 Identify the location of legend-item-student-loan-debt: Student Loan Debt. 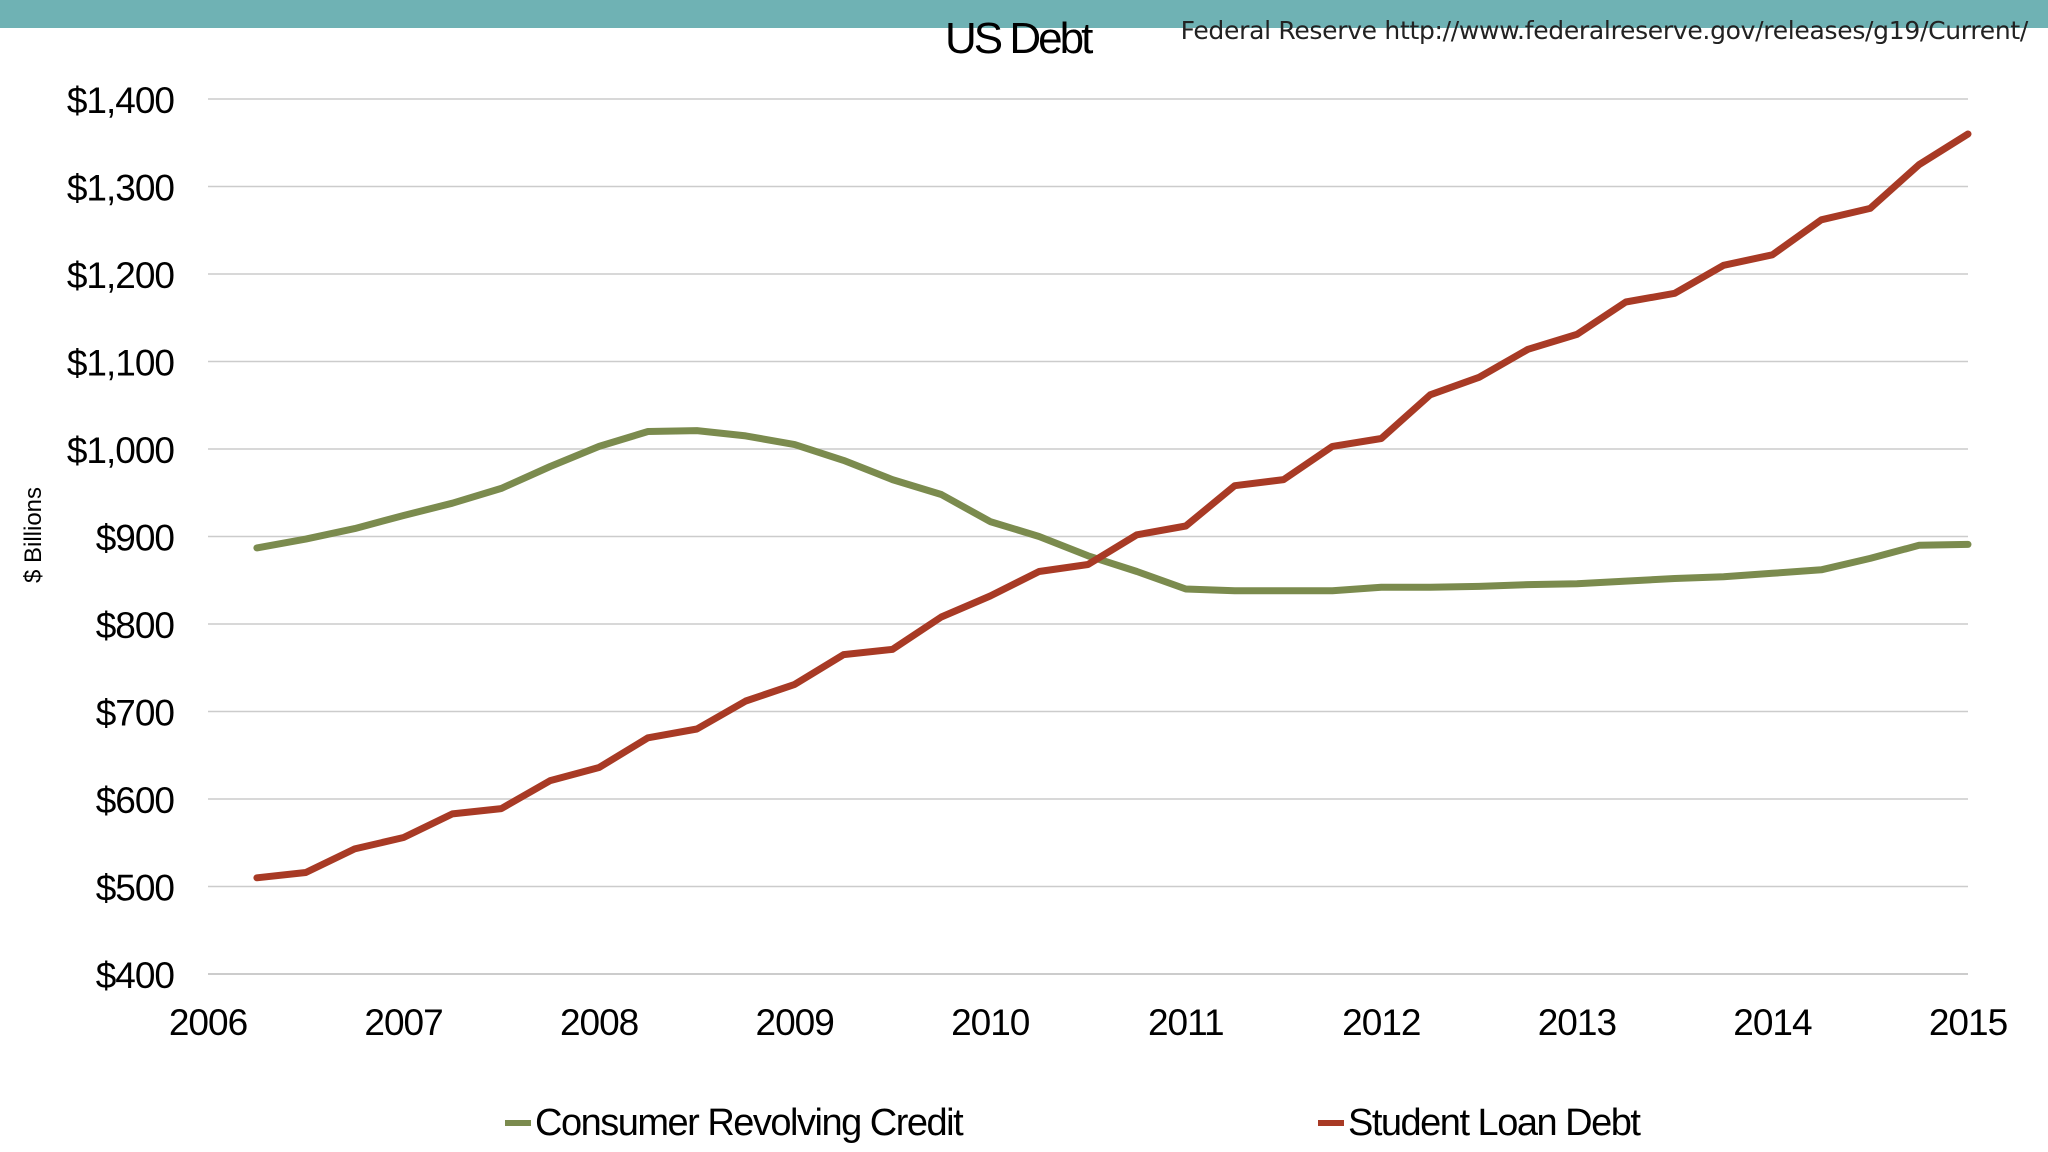
(1479, 1123).